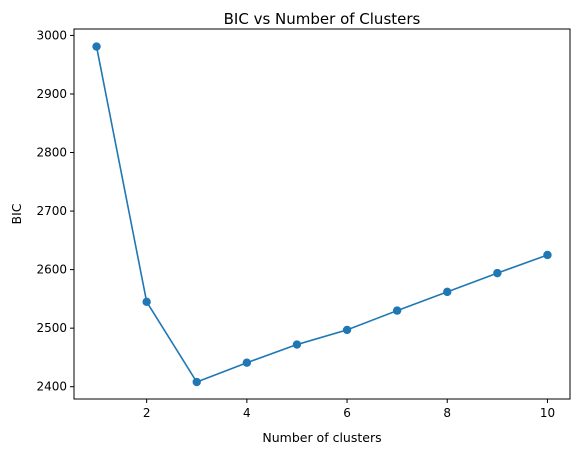 The width and height of the screenshot is (580, 455). Describe the element at coordinates (51, 328) in the screenshot. I see `y-tick-label: 2500` at that location.